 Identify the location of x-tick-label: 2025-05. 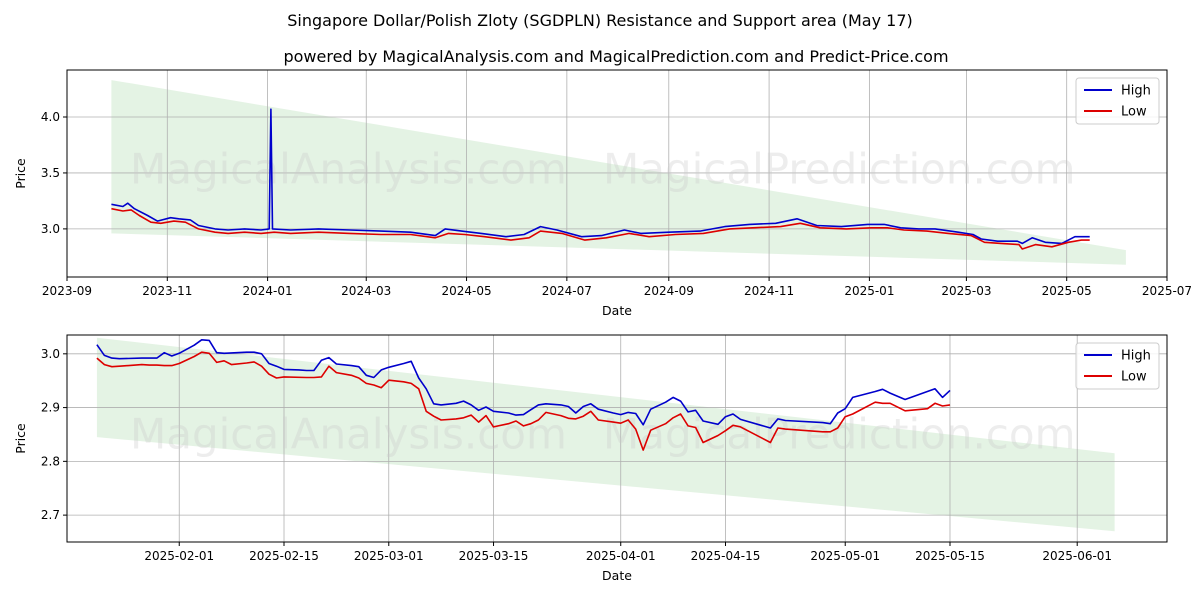
(1067, 291).